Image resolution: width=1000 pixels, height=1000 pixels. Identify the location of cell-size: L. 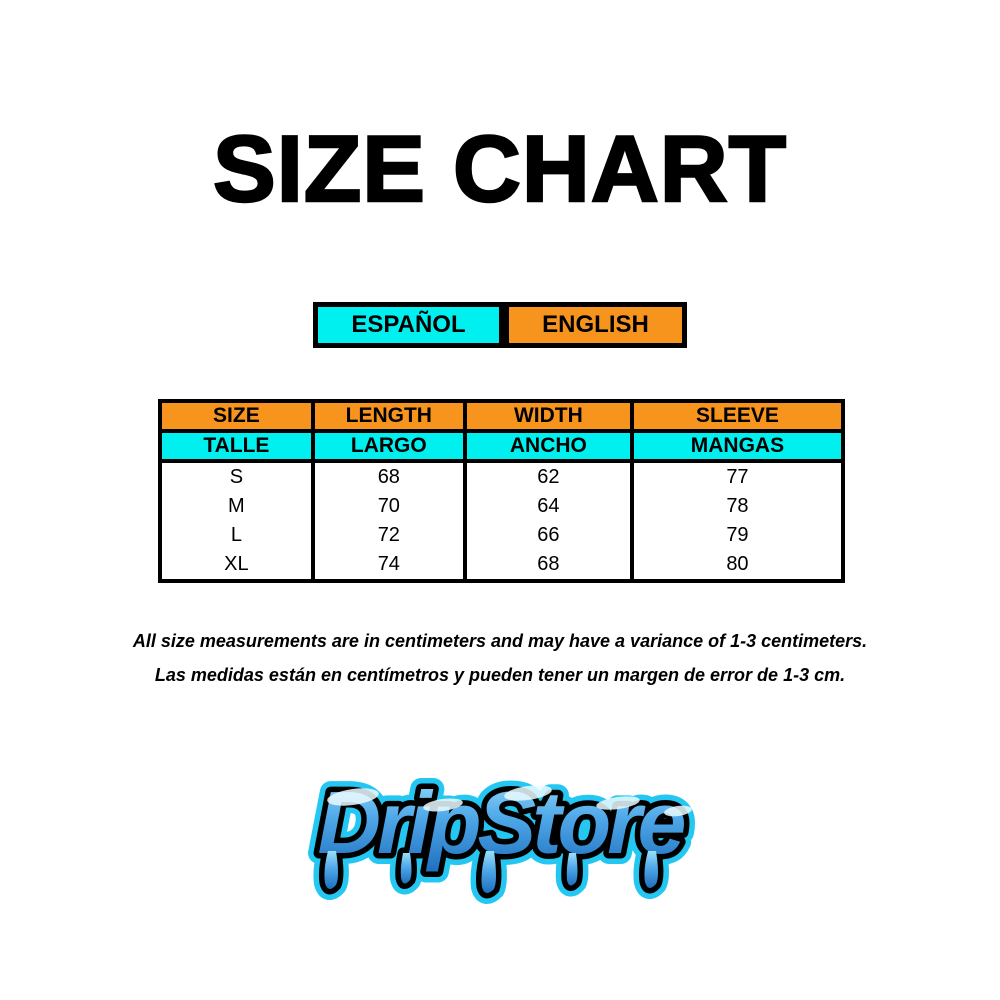
(238, 535).